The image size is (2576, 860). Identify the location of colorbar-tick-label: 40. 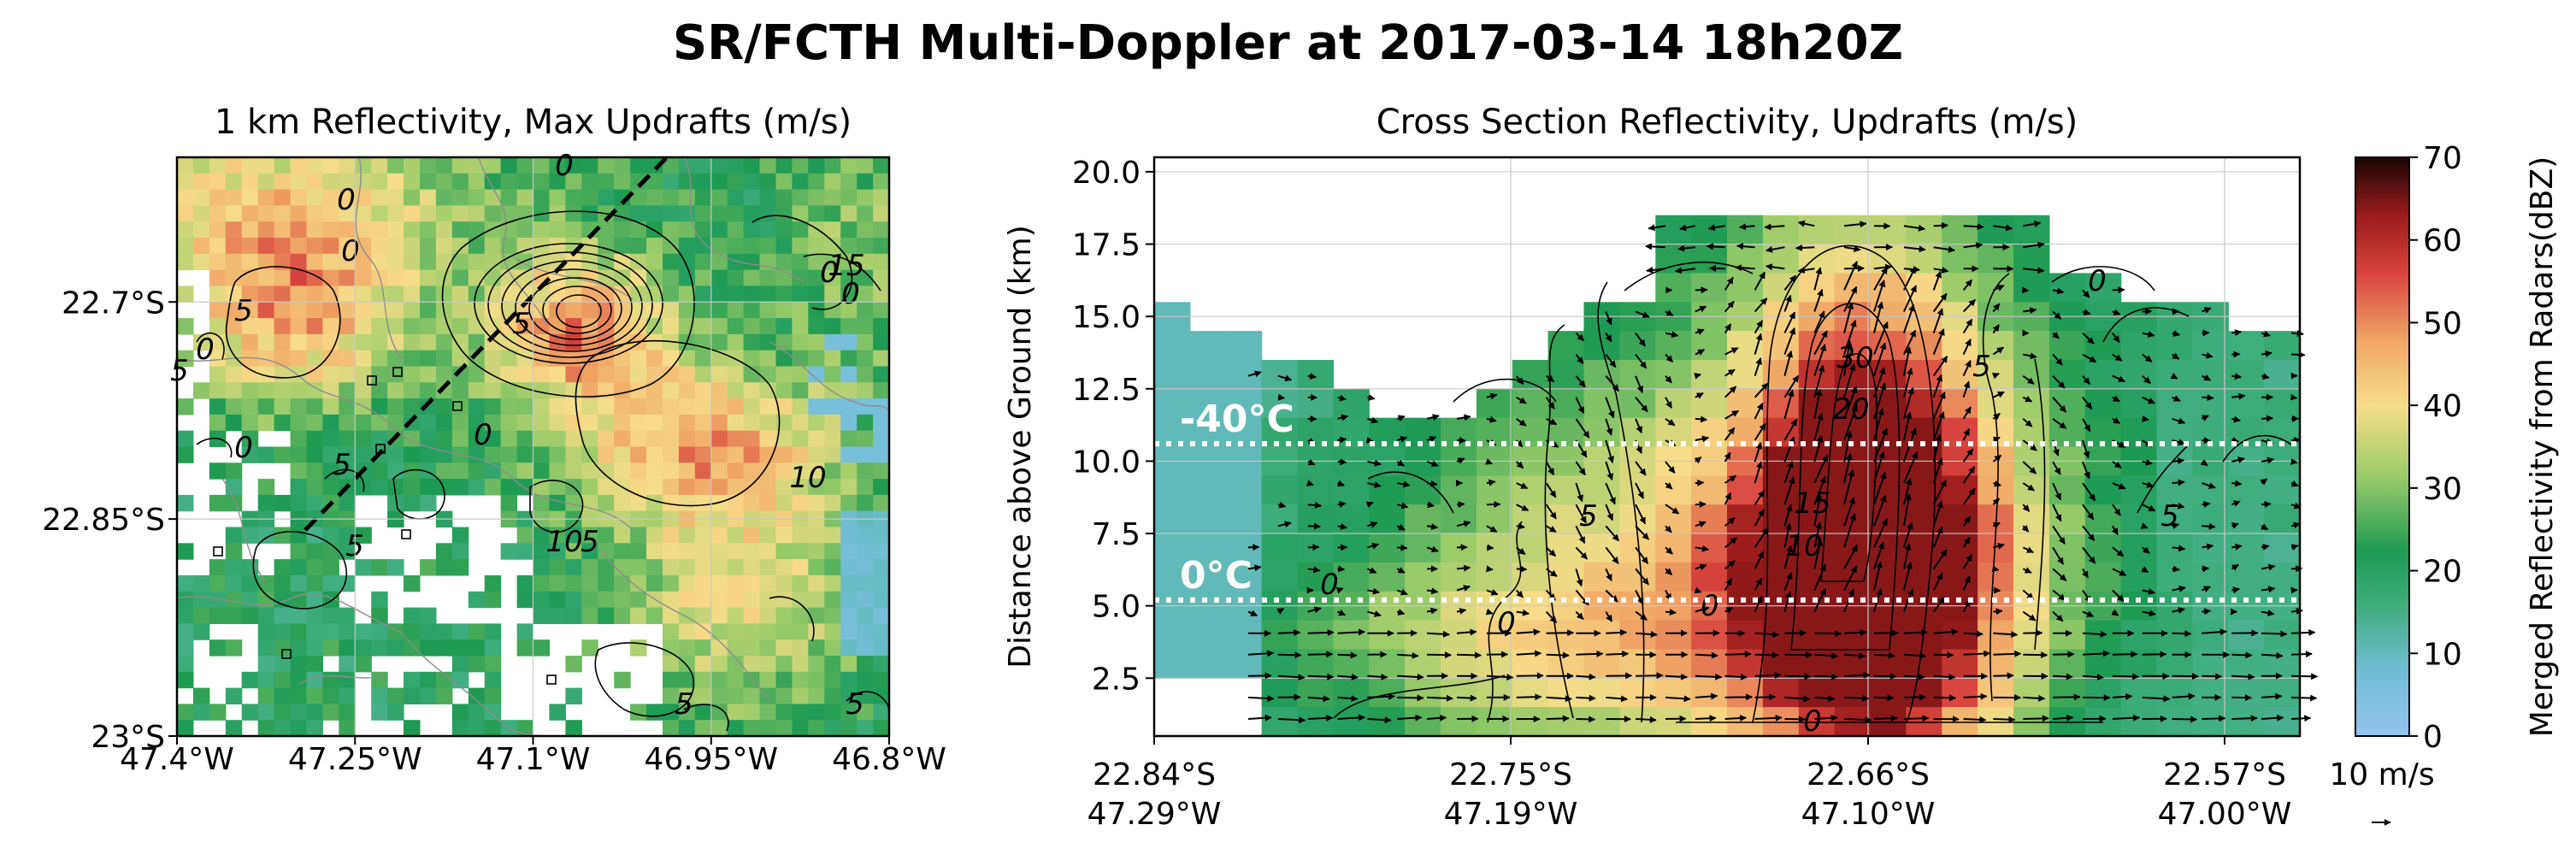
(2442, 406).